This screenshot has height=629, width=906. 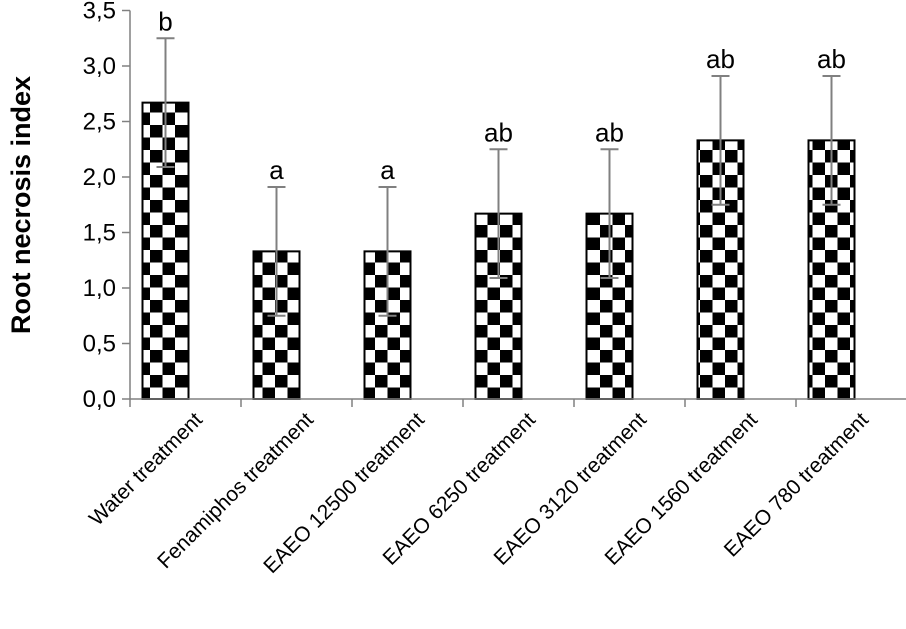 What do you see at coordinates (99, 288) in the screenshot?
I see `y-tick-label: 1,0` at bounding box center [99, 288].